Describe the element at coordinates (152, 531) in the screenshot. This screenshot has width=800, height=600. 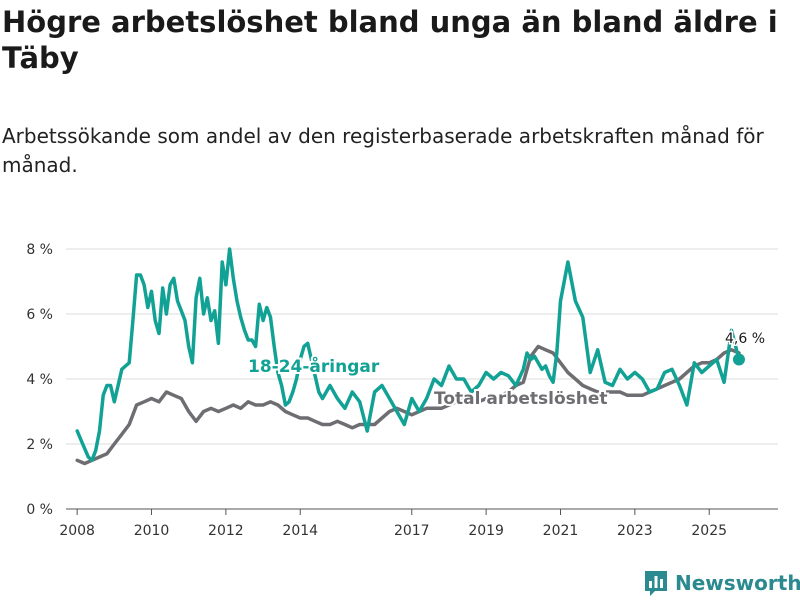
I see `x-tick-label: 2010` at that location.